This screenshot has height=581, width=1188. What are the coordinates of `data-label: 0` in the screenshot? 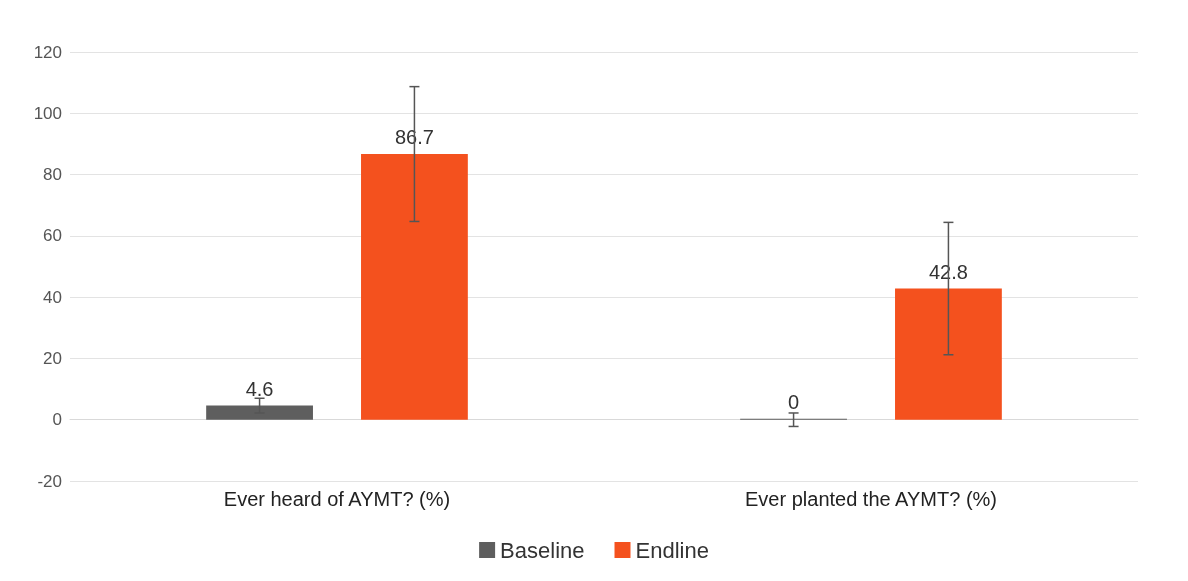 It's located at (794, 401).